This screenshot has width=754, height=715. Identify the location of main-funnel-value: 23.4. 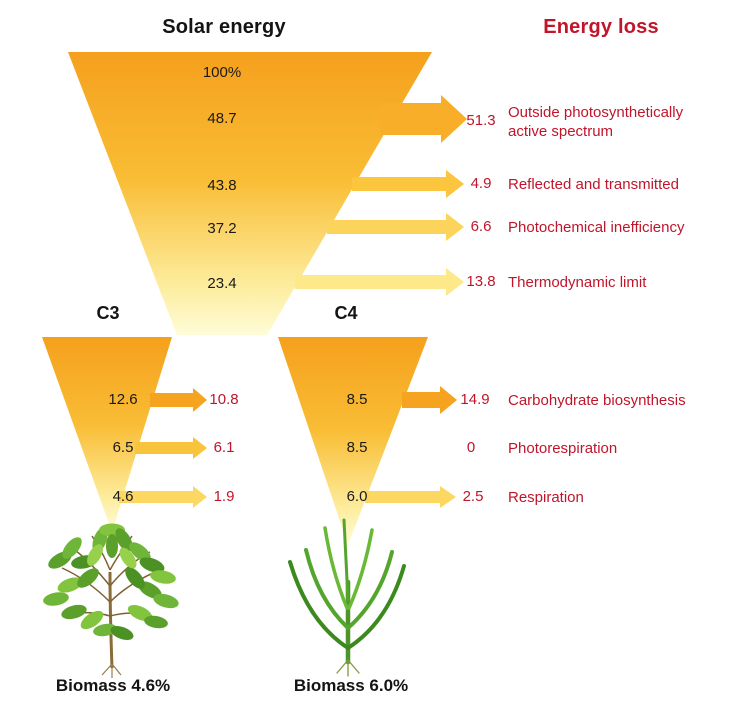
(222, 283).